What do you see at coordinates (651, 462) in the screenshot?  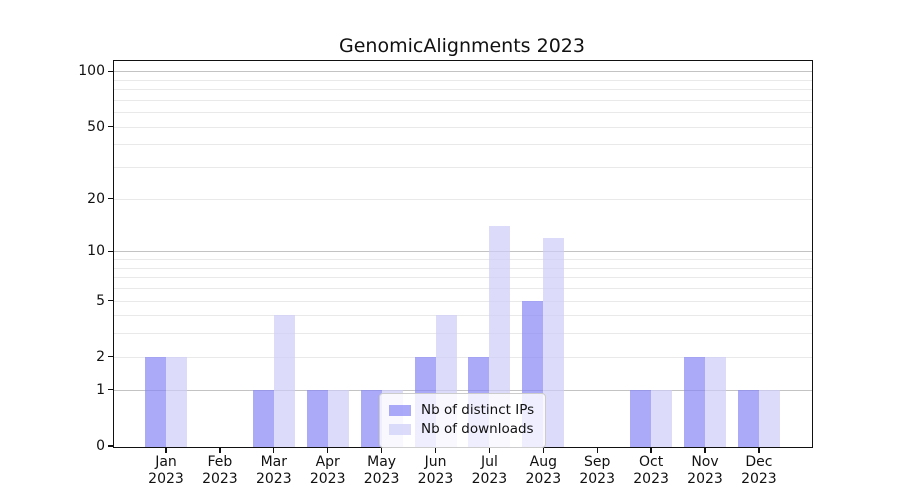 I see `x-tick-month: Oct` at bounding box center [651, 462].